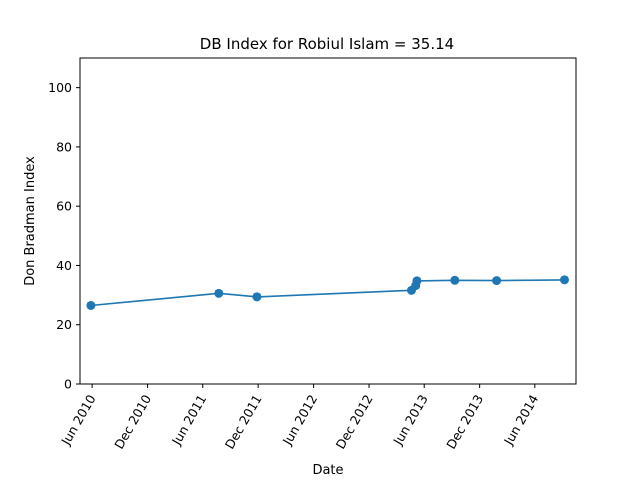 The image size is (640, 480). I want to click on y-tick-label: 0, so click(68, 384).